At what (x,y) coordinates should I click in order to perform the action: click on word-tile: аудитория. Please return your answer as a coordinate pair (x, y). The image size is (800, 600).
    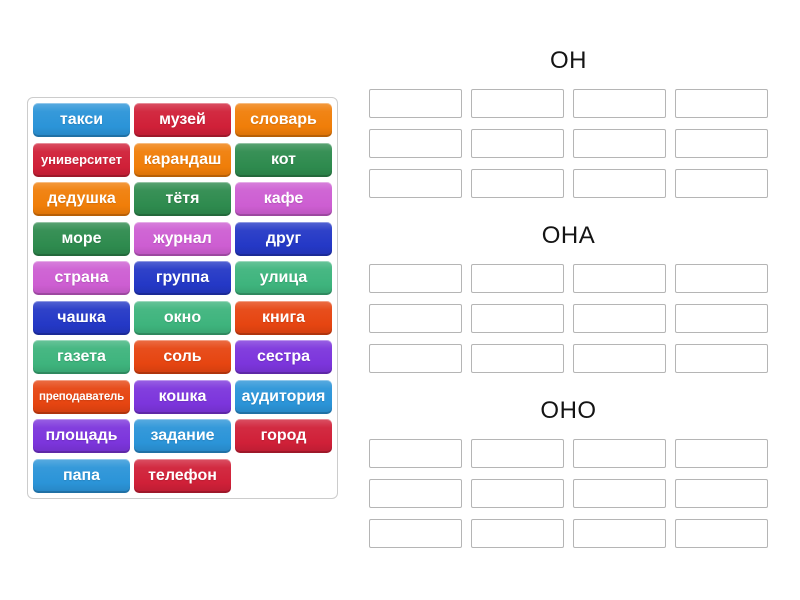
    Looking at the image, I should click on (283, 396).